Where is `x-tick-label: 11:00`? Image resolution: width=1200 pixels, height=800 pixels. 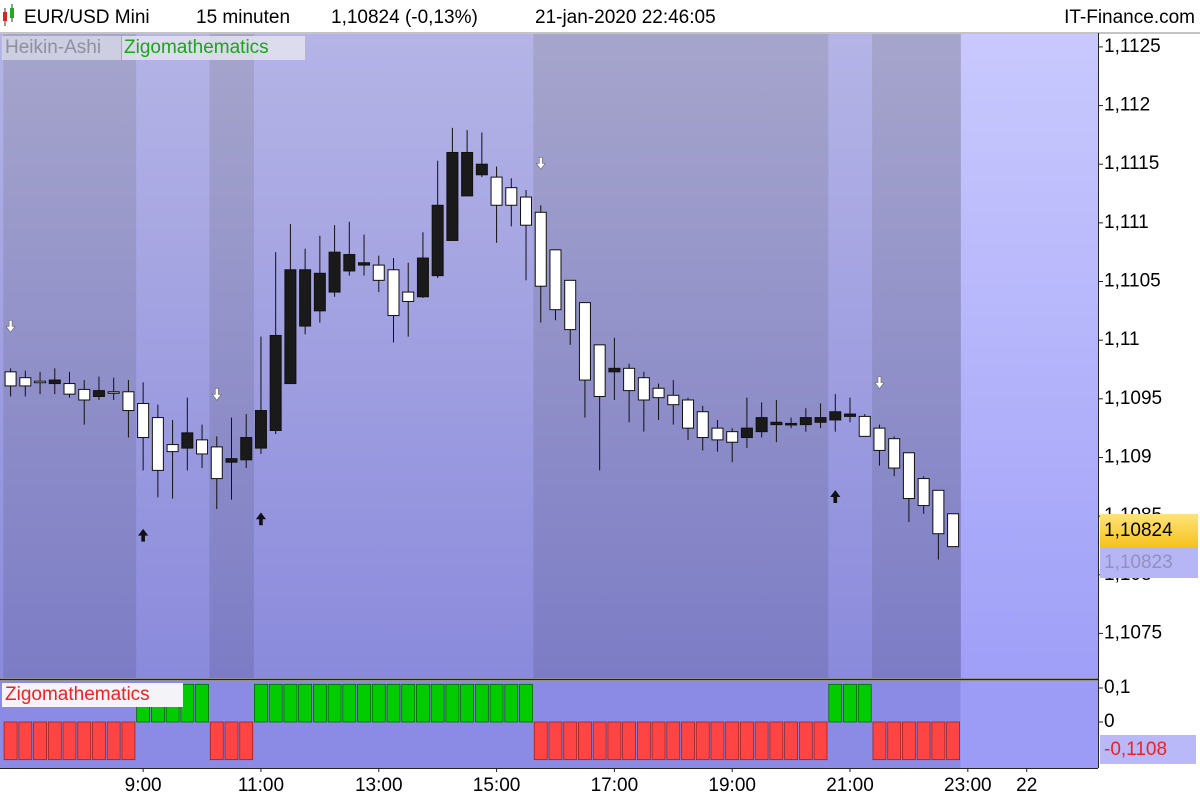 x-tick-label: 11:00 is located at coordinates (261, 785).